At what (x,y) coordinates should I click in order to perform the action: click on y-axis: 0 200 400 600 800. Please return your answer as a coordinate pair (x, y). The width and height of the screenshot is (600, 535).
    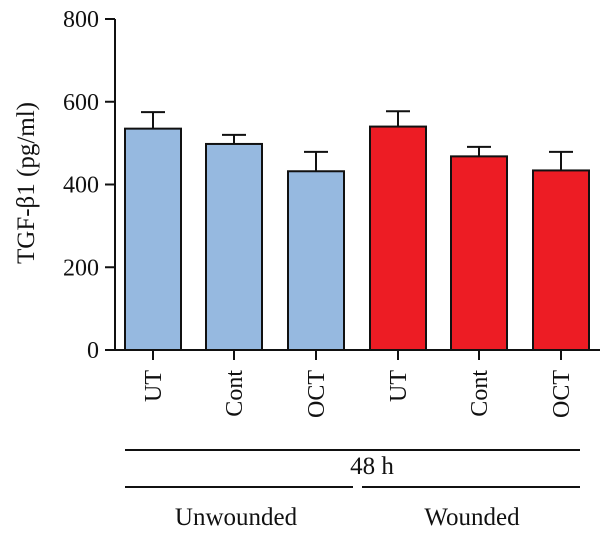
    Looking at the image, I should click on (89, 185).